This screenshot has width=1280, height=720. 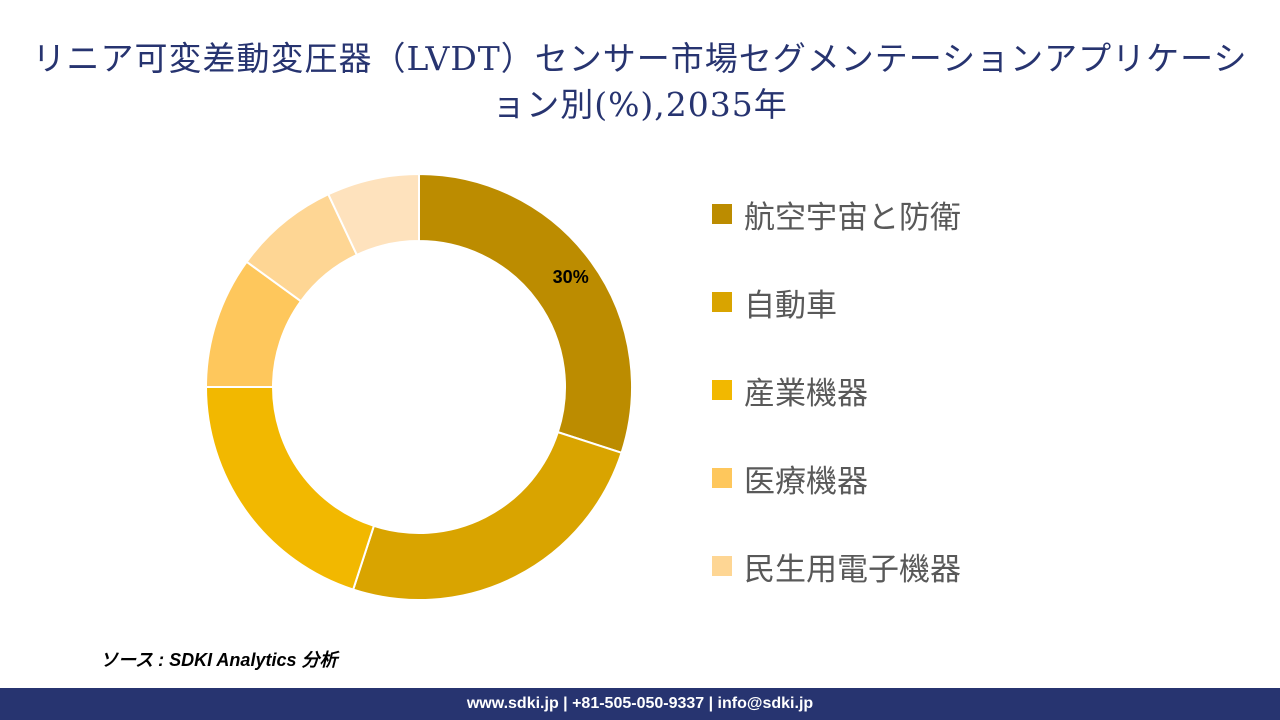 I want to click on legend-item: 民生用電子機器, so click(x=836, y=566).